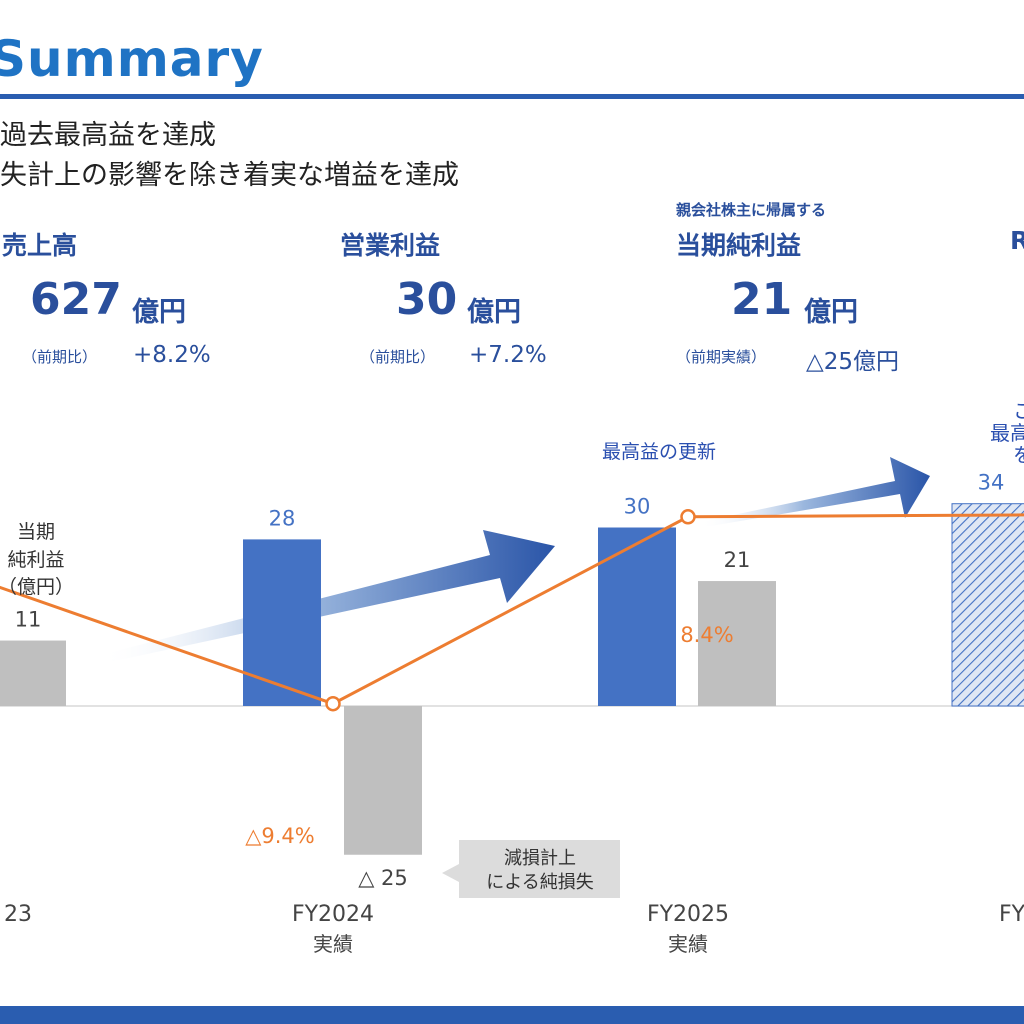 This screenshot has height=1024, width=1024. I want to click on line-label-fy2024: △9.4%, so click(280, 836).